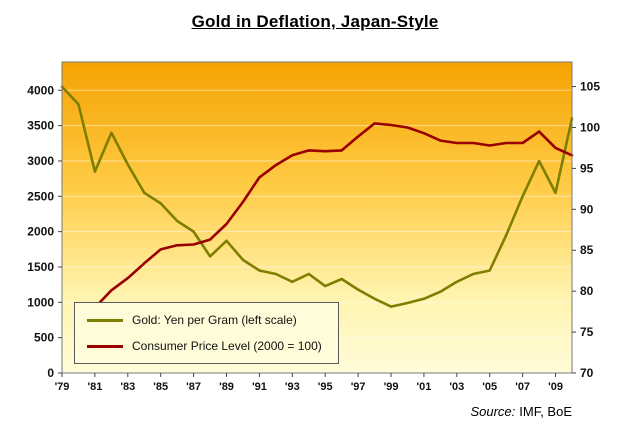  What do you see at coordinates (587, 250) in the screenshot?
I see `svg-text: 85` at bounding box center [587, 250].